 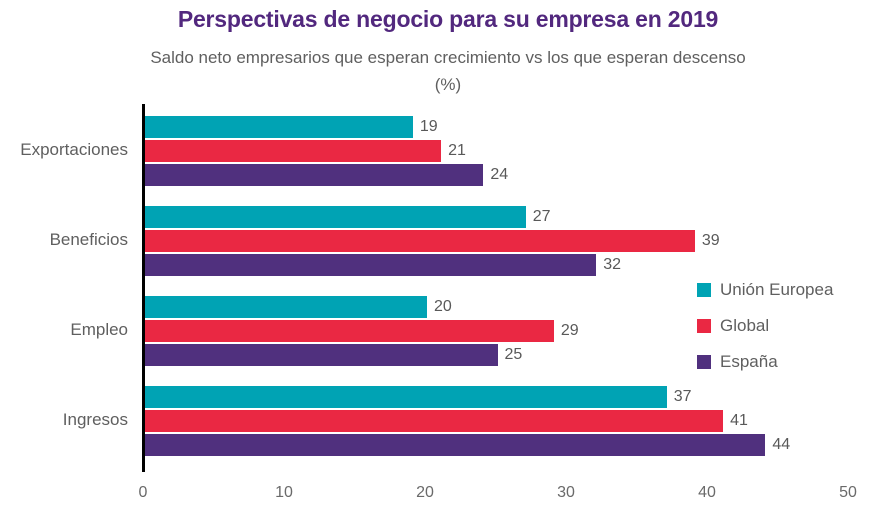 I want to click on bar-row: 32, so click(x=383, y=265).